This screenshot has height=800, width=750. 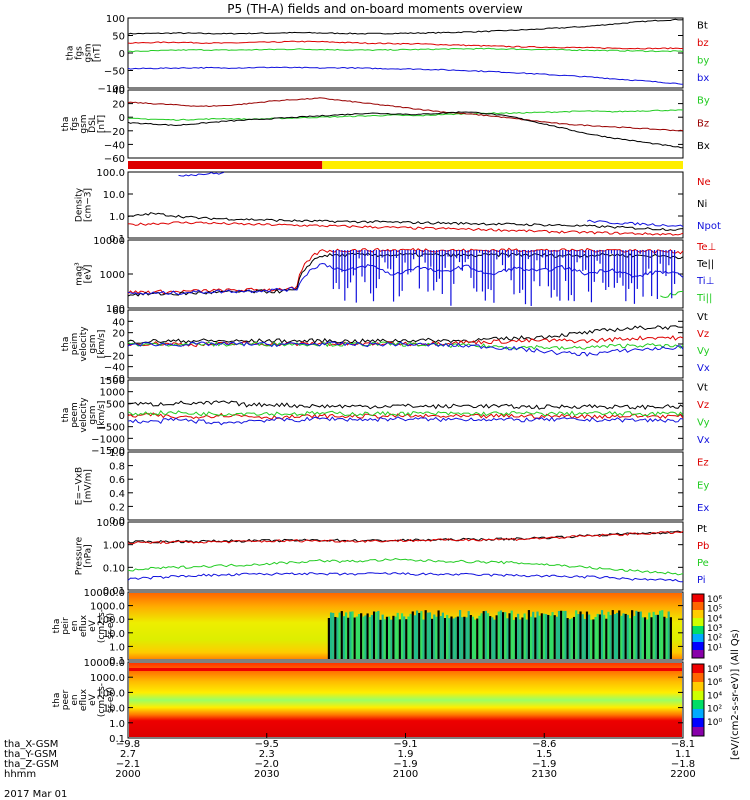 I want to click on xaxis-value: −1.8, so click(x=683, y=764).